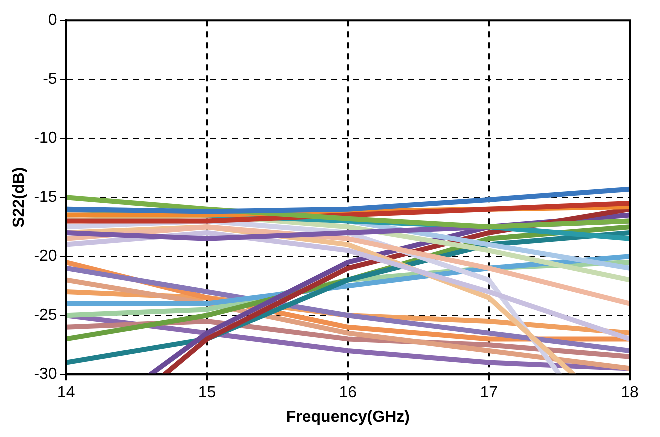  Describe the element at coordinates (46, 315) in the screenshot. I see `y-tick-label: -25` at that location.